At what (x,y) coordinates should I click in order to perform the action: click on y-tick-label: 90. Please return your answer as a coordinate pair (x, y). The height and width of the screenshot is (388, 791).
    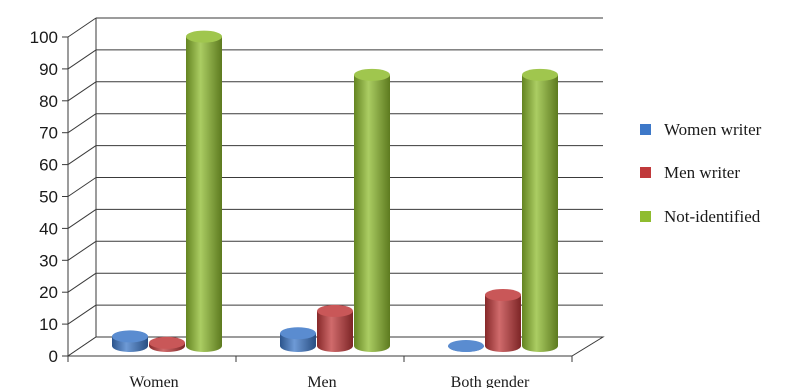
    Looking at the image, I should click on (48, 69).